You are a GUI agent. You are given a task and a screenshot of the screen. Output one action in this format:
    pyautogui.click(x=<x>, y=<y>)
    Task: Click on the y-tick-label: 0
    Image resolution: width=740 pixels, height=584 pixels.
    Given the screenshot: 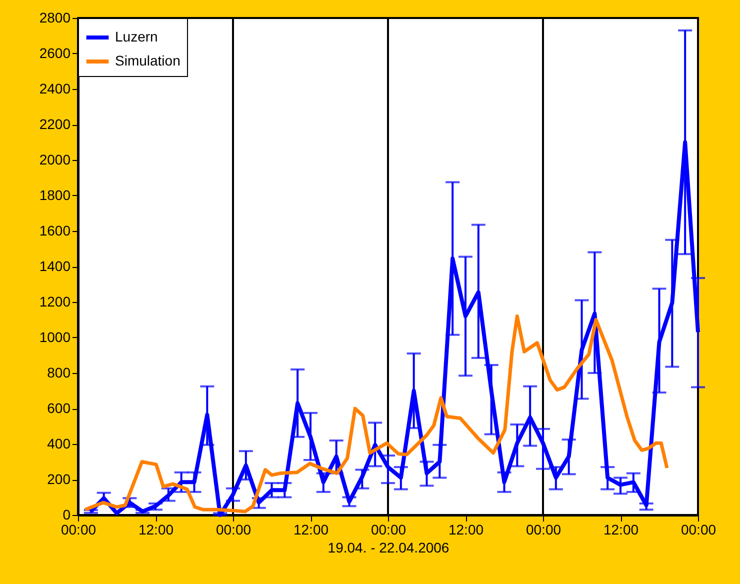 What is the action you would take?
    pyautogui.click(x=66, y=514)
    